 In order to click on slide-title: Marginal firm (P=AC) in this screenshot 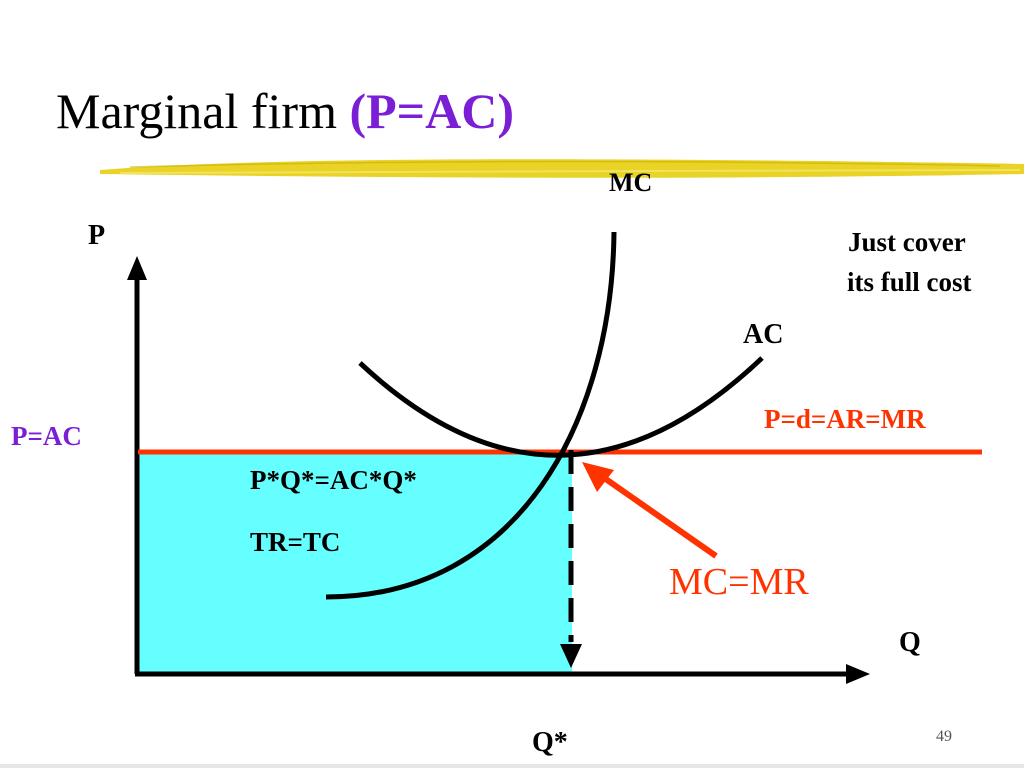, I will do `click(285, 111)`.